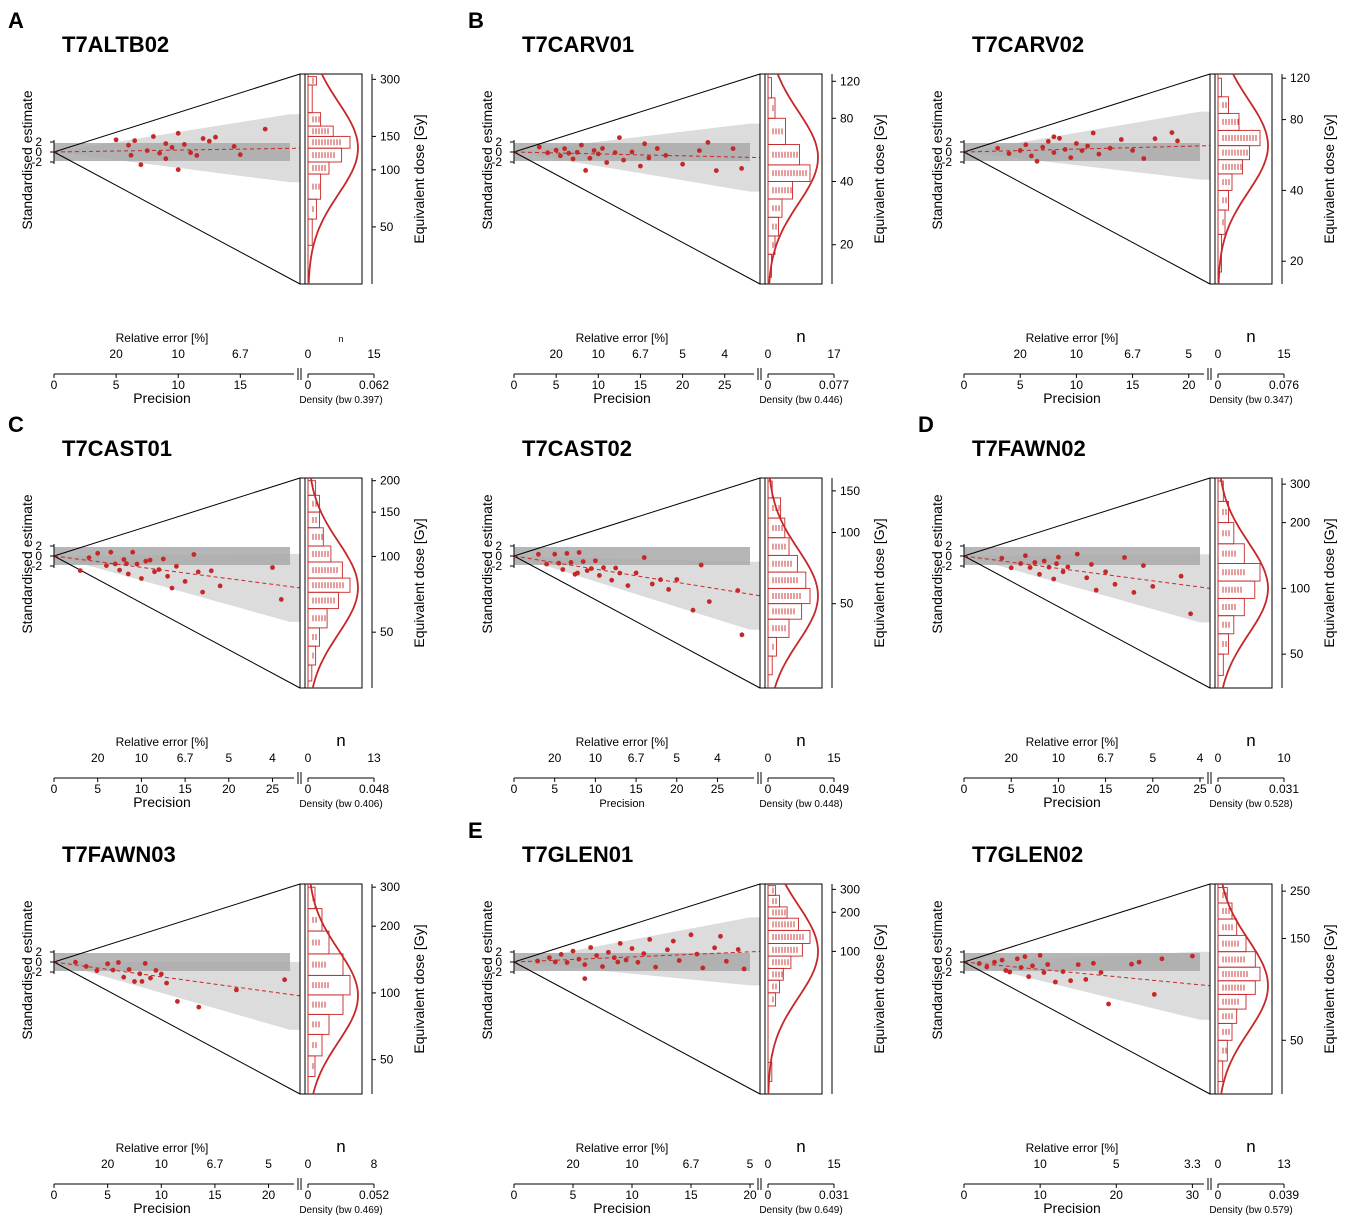 Image resolution: width=1345 pixels, height=1218 pixels. I want to click on kde-curve, so click(793, 179).